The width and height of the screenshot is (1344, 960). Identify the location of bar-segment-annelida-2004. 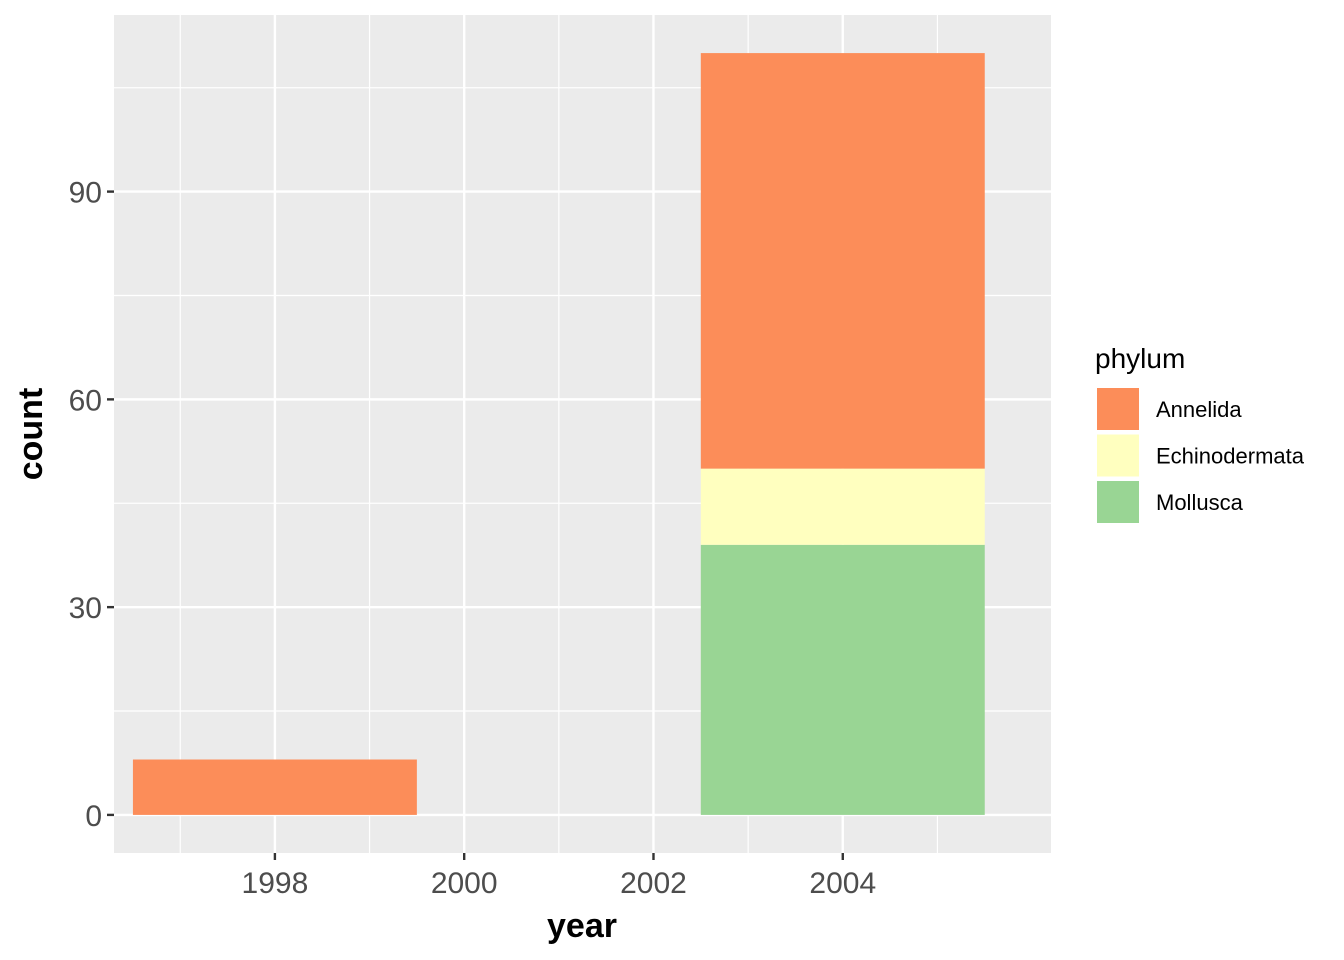
(842, 261).